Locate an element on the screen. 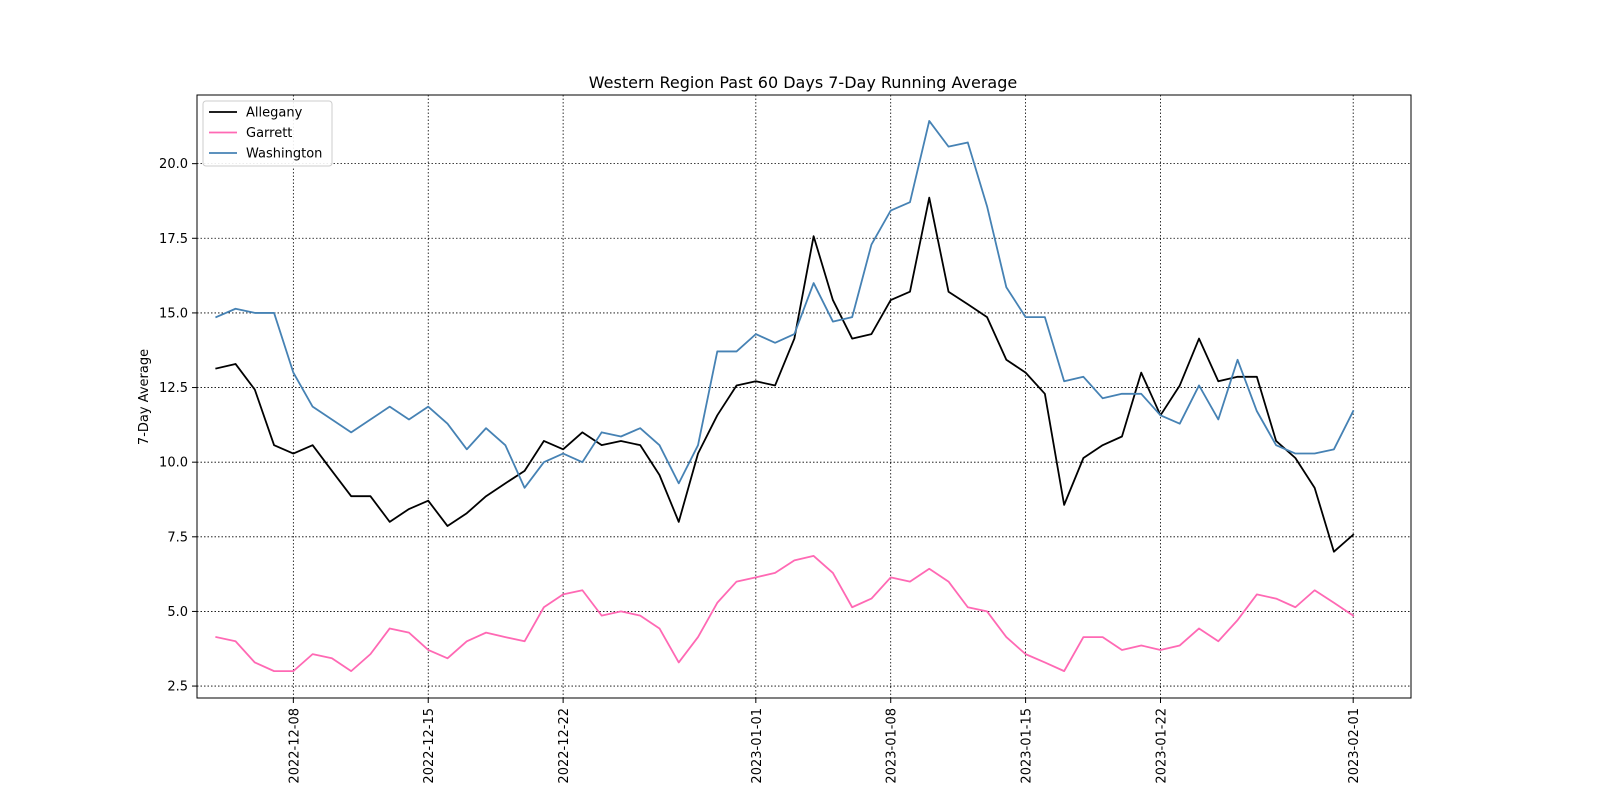  x-tick-label: 2023-01-08 is located at coordinates (892, 746).